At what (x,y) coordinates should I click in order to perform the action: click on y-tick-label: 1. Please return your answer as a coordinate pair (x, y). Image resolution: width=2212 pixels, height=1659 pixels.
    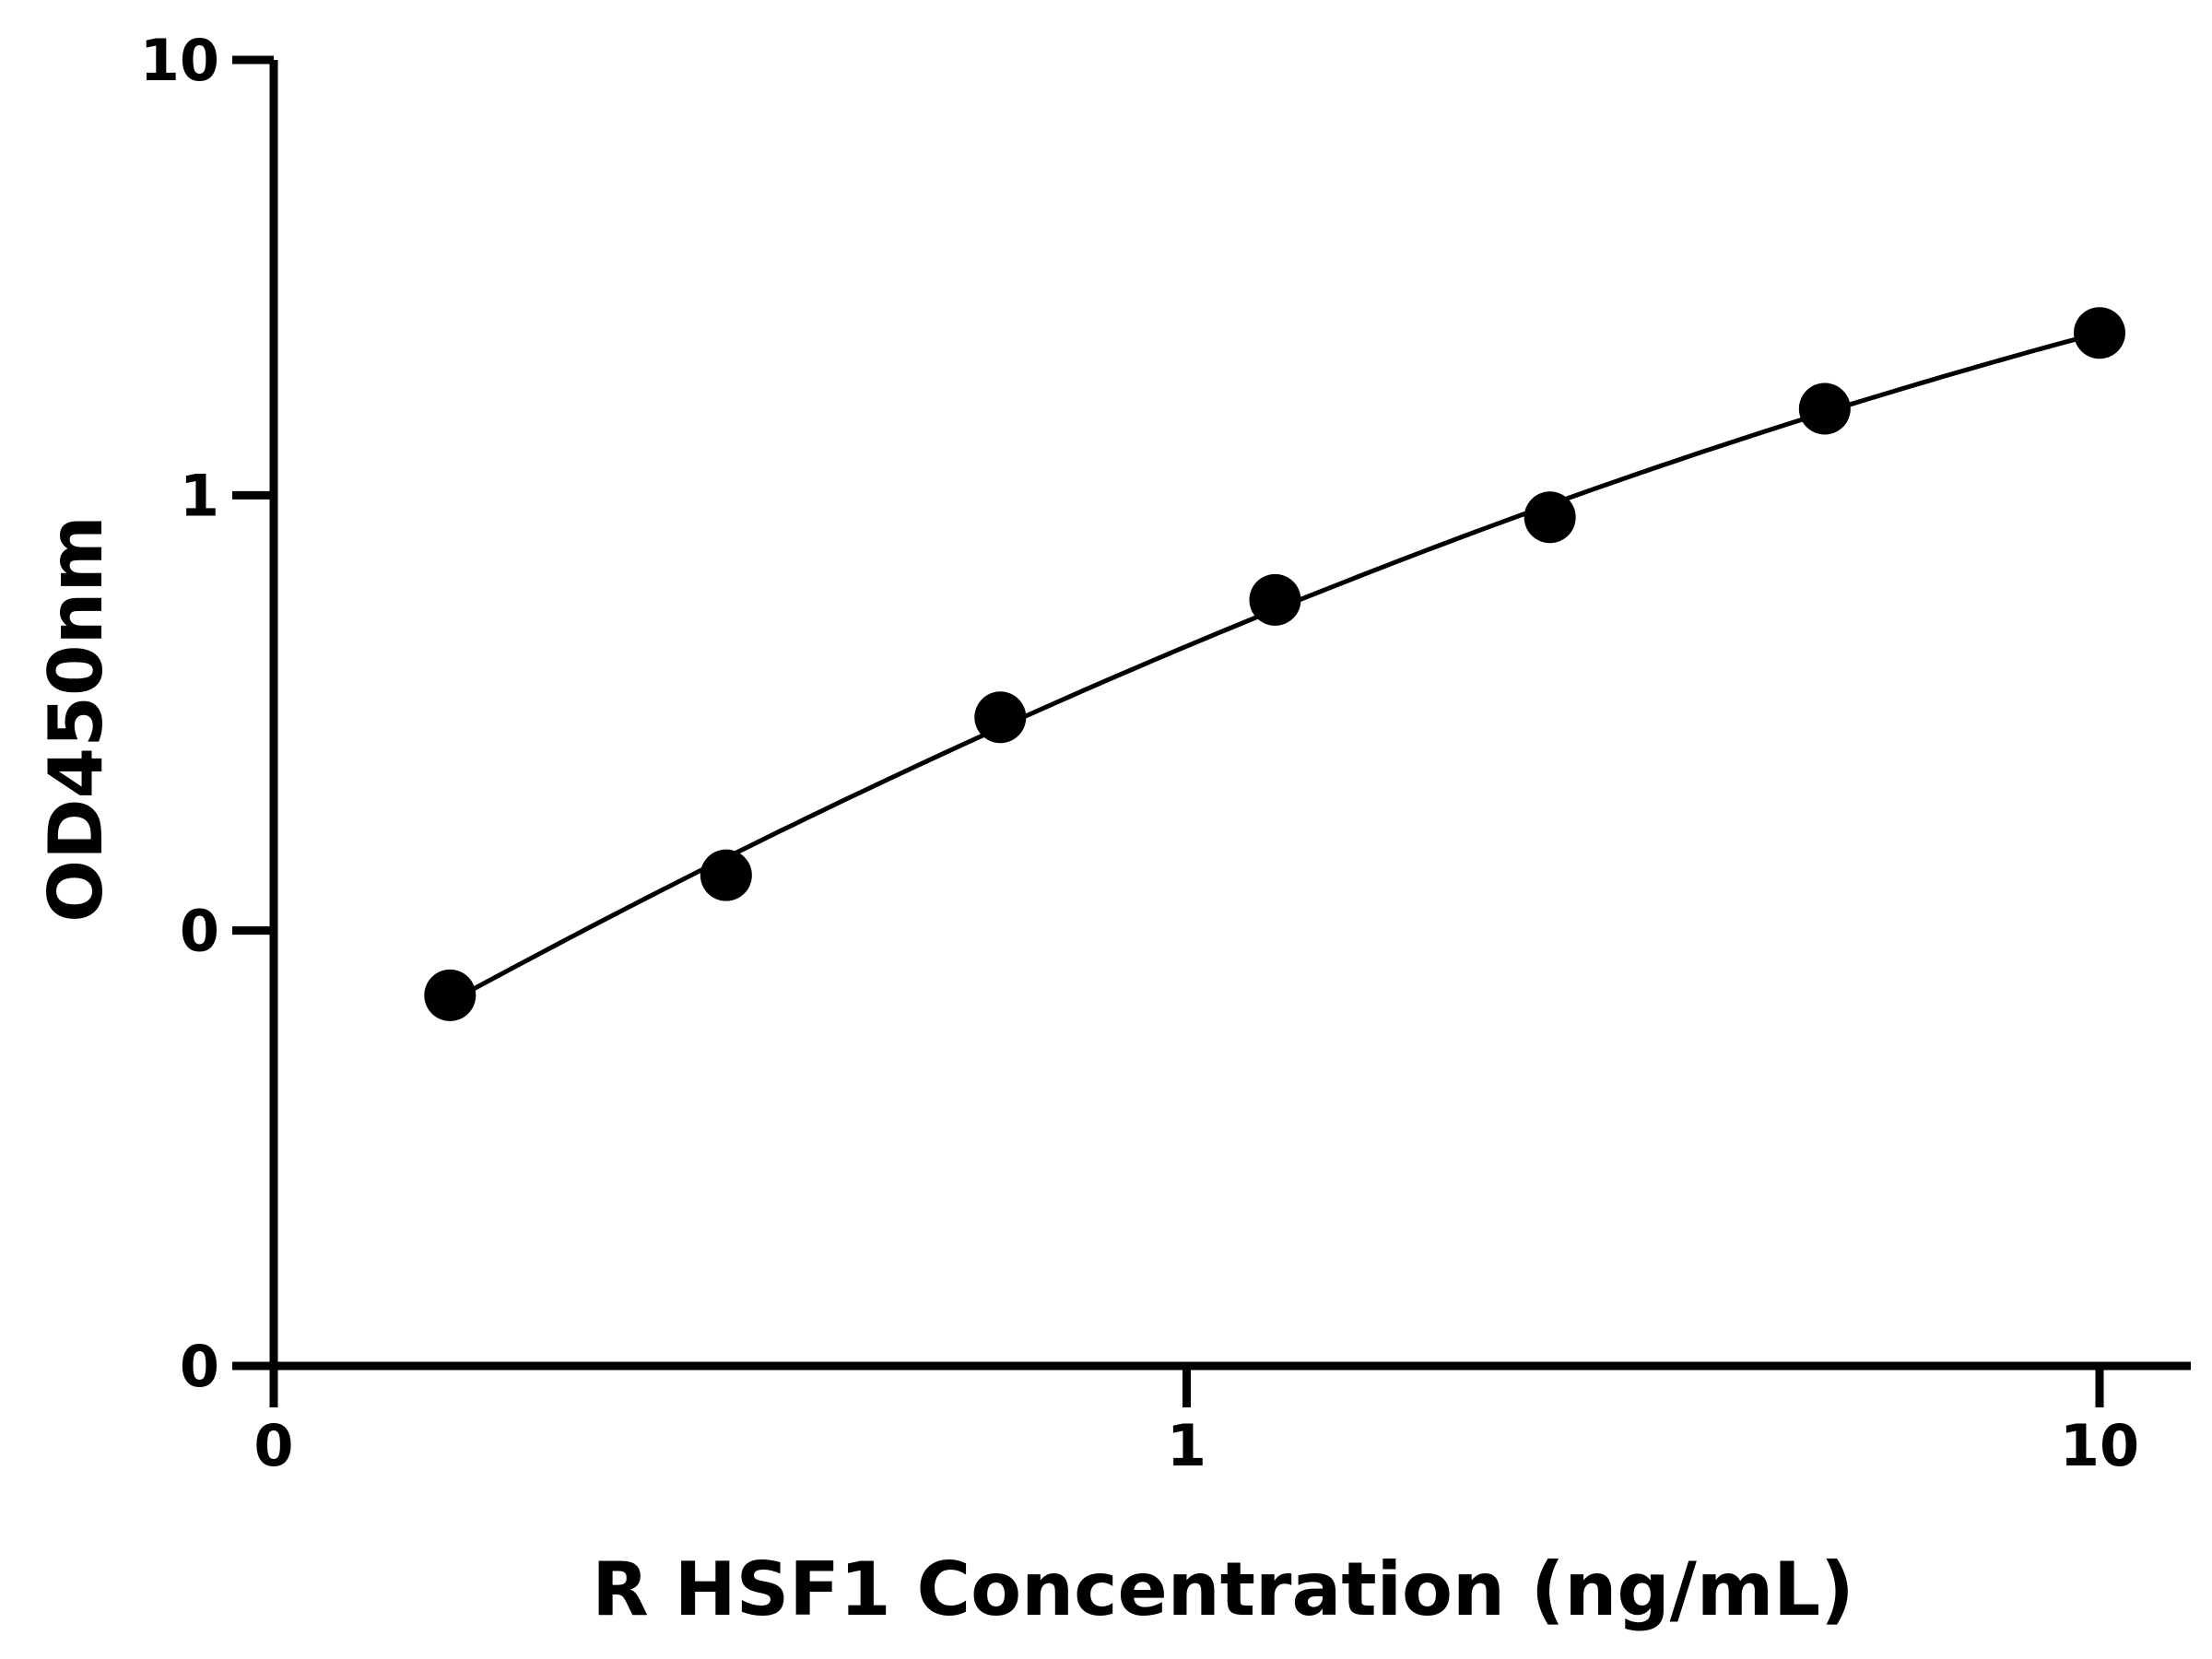
    Looking at the image, I should click on (199, 495).